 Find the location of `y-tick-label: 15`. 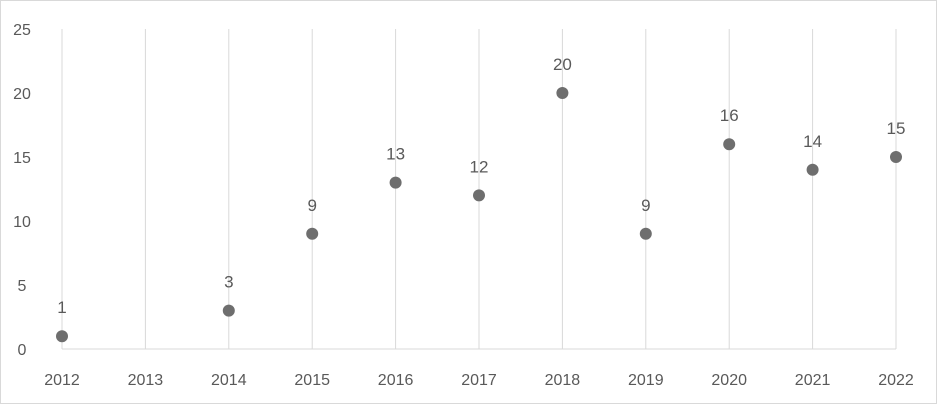

y-tick-label: 15 is located at coordinates (22, 158).